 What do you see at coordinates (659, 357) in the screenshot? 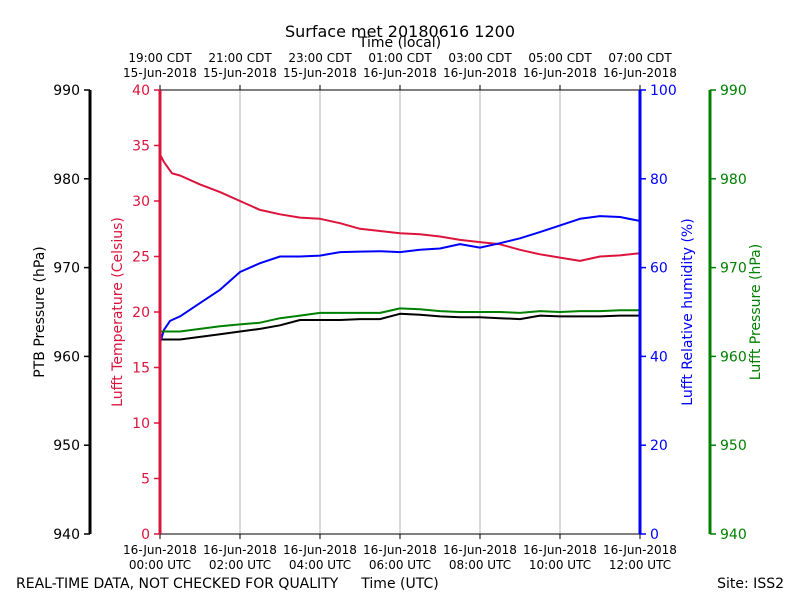
I see `y-tick-label-rh: 40` at bounding box center [659, 357].